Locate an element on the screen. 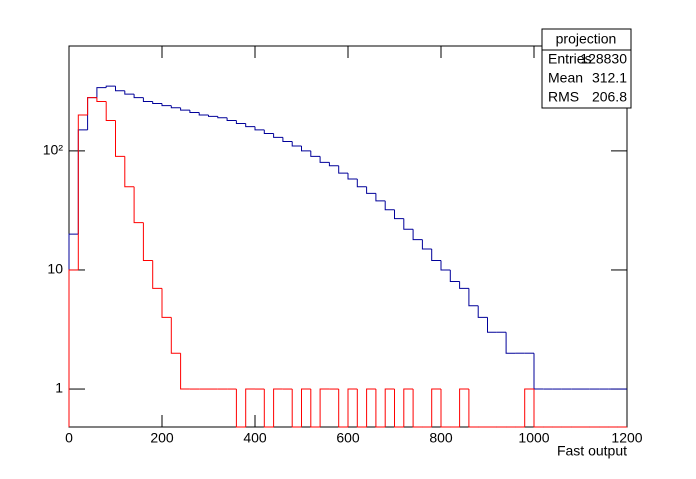 This screenshot has width=696, height=479. x-tick-label: 0 is located at coordinates (69, 438).